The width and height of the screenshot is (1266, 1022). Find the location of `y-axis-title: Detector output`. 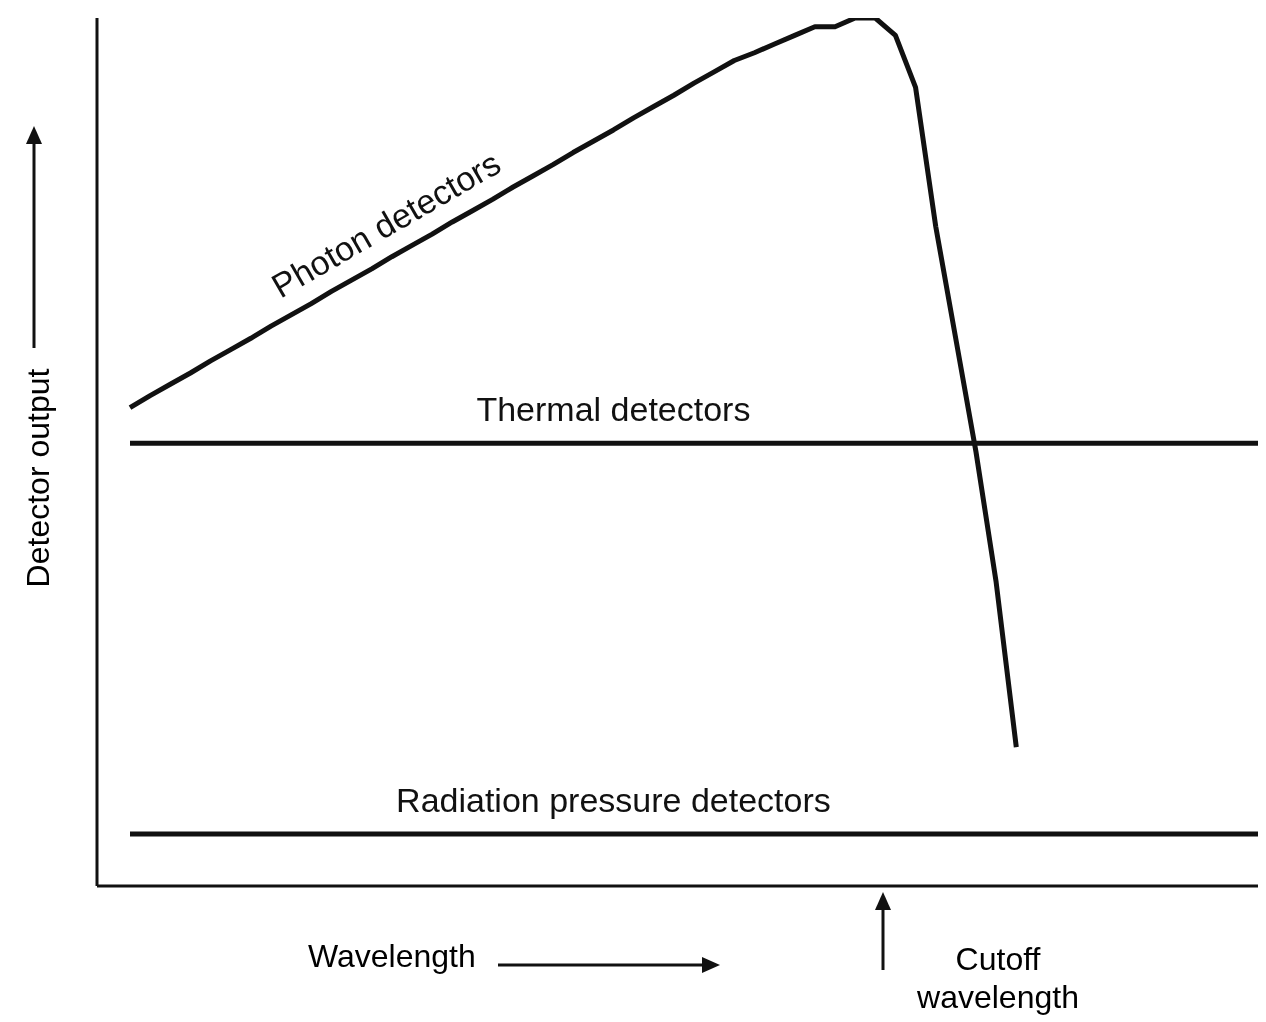

y-axis-title: Detector output is located at coordinates (38, 478).